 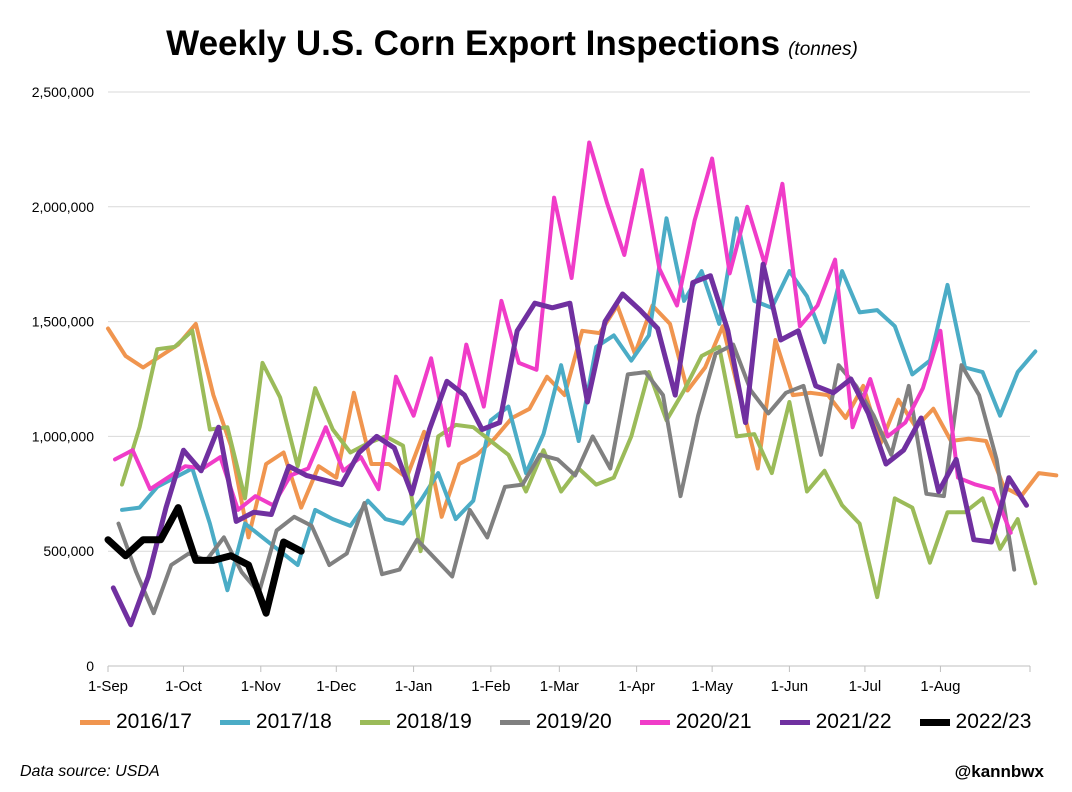 I want to click on legend-label: 2017/18, so click(x=293, y=721).